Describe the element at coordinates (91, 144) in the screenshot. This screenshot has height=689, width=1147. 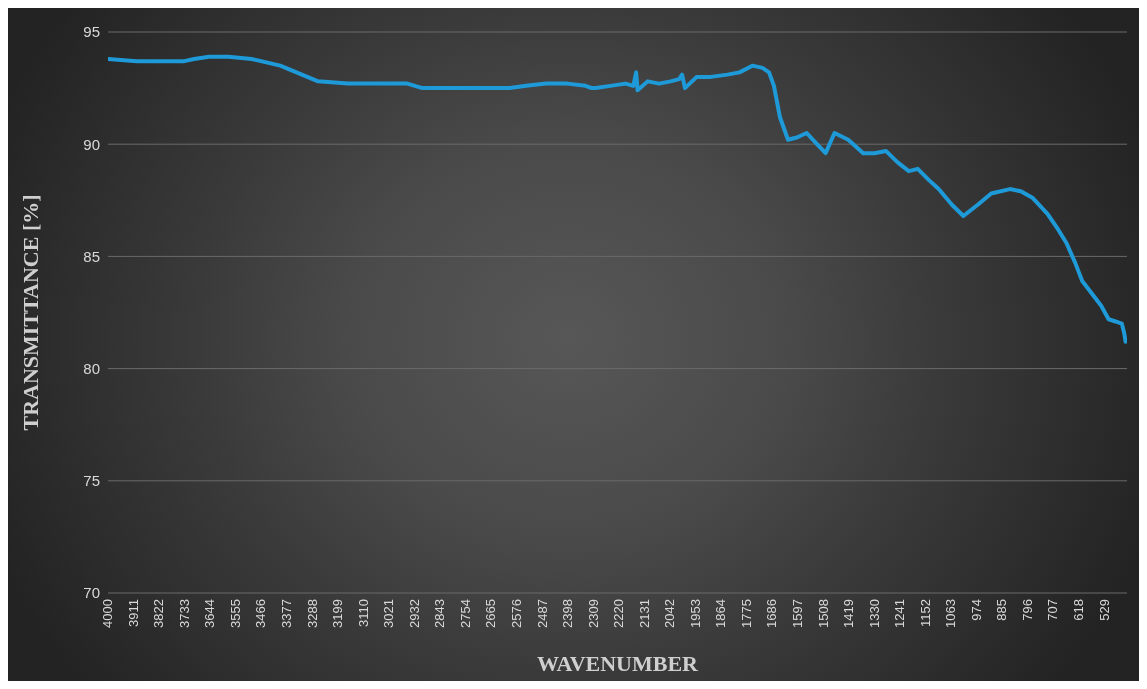
I see `y-tick-label: 90` at that location.